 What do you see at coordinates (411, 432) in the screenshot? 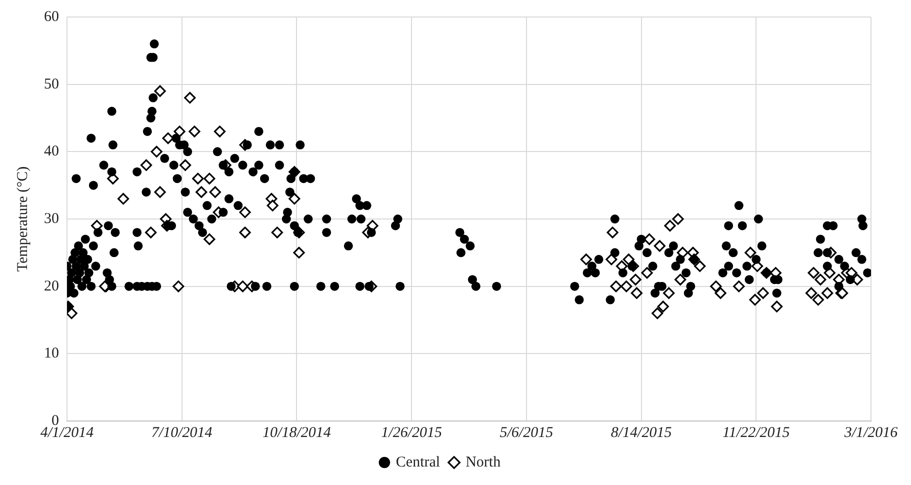
I see `x-tick-label: 1/26/2015` at bounding box center [411, 432].